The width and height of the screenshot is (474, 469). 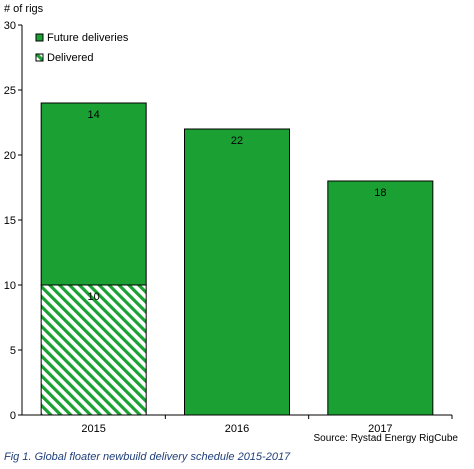 What do you see at coordinates (10, 91) in the screenshot?
I see `y-tick-label: 25` at bounding box center [10, 91].